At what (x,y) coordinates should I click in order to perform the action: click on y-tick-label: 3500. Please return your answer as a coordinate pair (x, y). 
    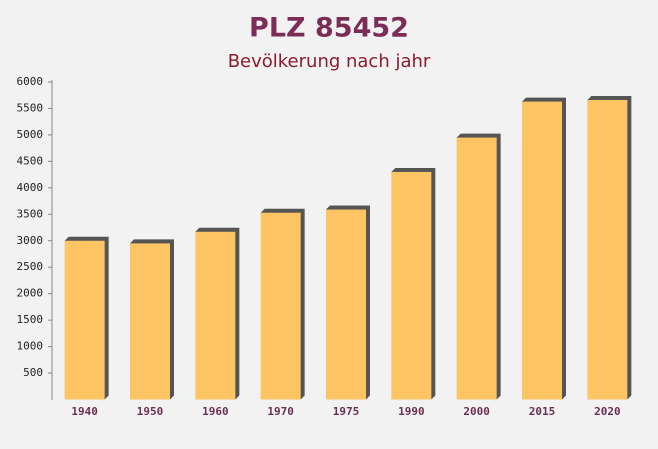
    Looking at the image, I should click on (30, 213).